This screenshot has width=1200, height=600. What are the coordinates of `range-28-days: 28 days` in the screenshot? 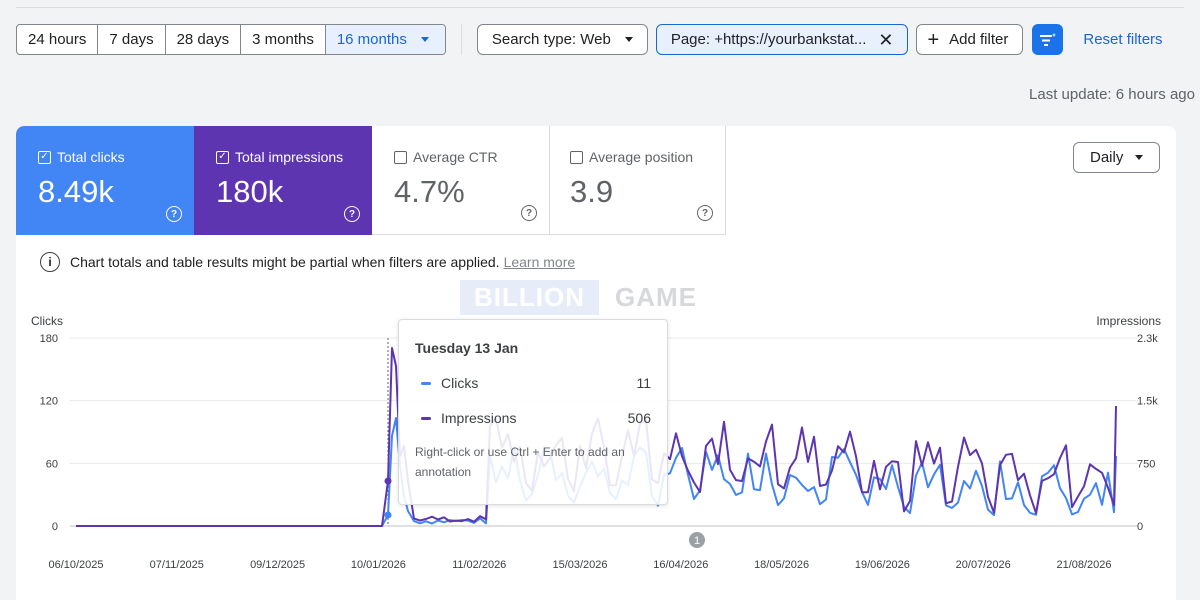 It's located at (204, 39).